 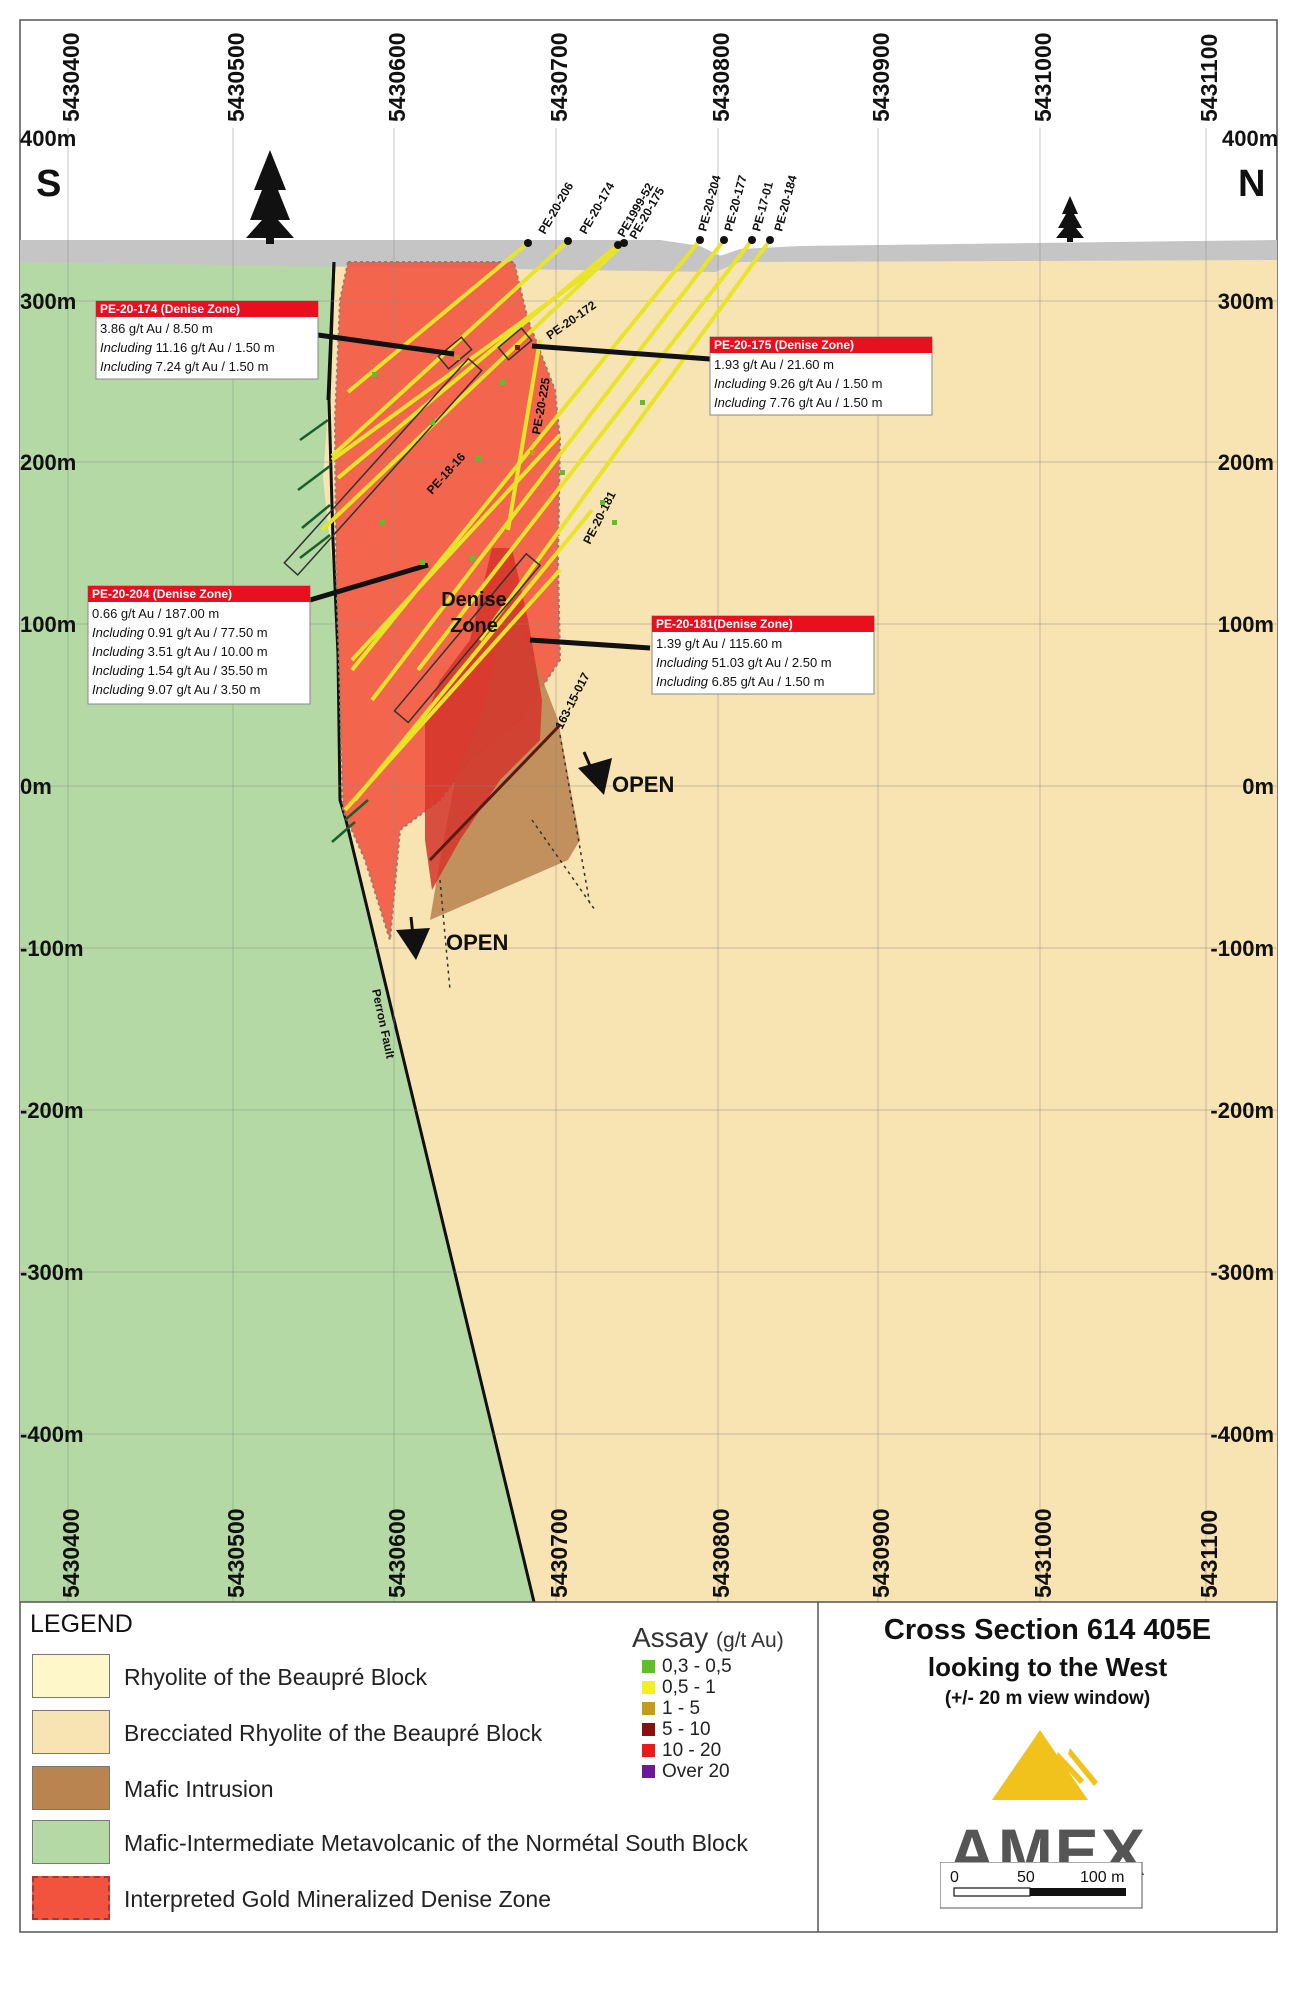 I want to click on elevation-label-left: -200m, so click(x=52, y=1110).